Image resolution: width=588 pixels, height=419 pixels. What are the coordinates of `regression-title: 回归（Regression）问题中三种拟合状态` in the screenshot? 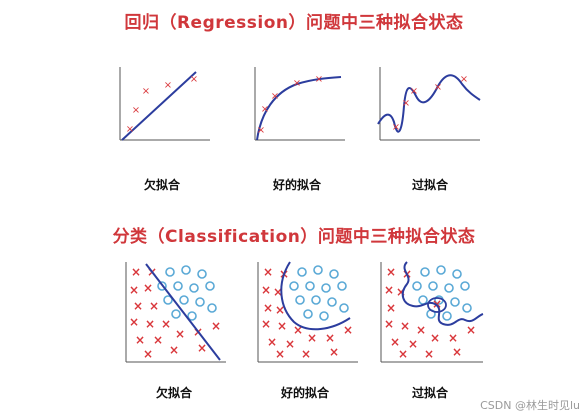 It's located at (294, 23).